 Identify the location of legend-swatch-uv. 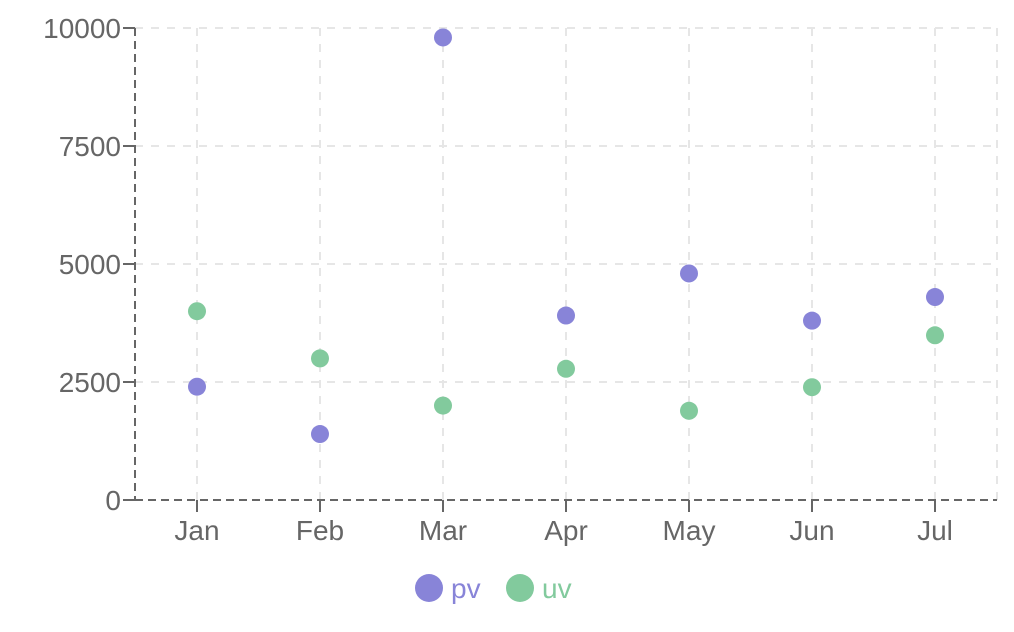
(520, 588).